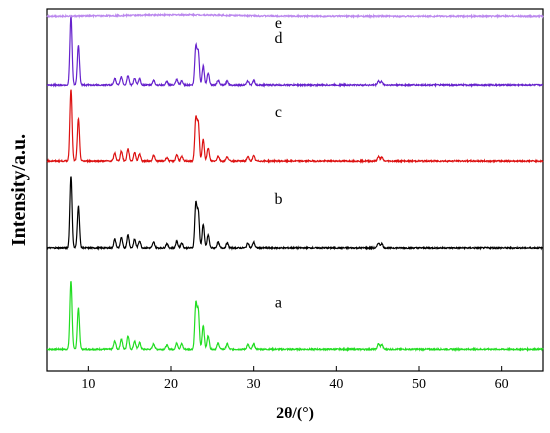 This screenshot has width=550, height=433. What do you see at coordinates (278, 38) in the screenshot?
I see `series-label-d: d` at bounding box center [278, 38].